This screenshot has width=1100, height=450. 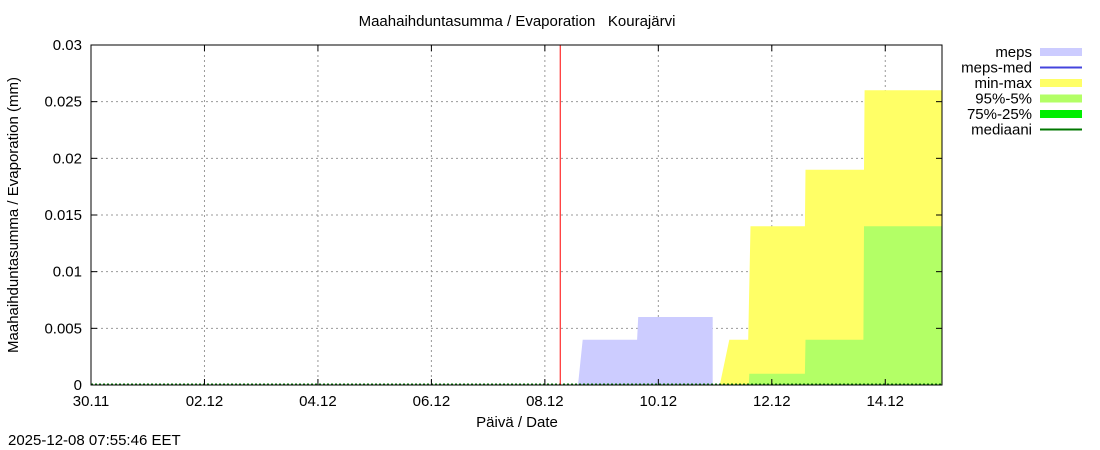 What do you see at coordinates (94, 440) in the screenshot?
I see `timestamp: 2025-12-08 07:55:46 EET` at bounding box center [94, 440].